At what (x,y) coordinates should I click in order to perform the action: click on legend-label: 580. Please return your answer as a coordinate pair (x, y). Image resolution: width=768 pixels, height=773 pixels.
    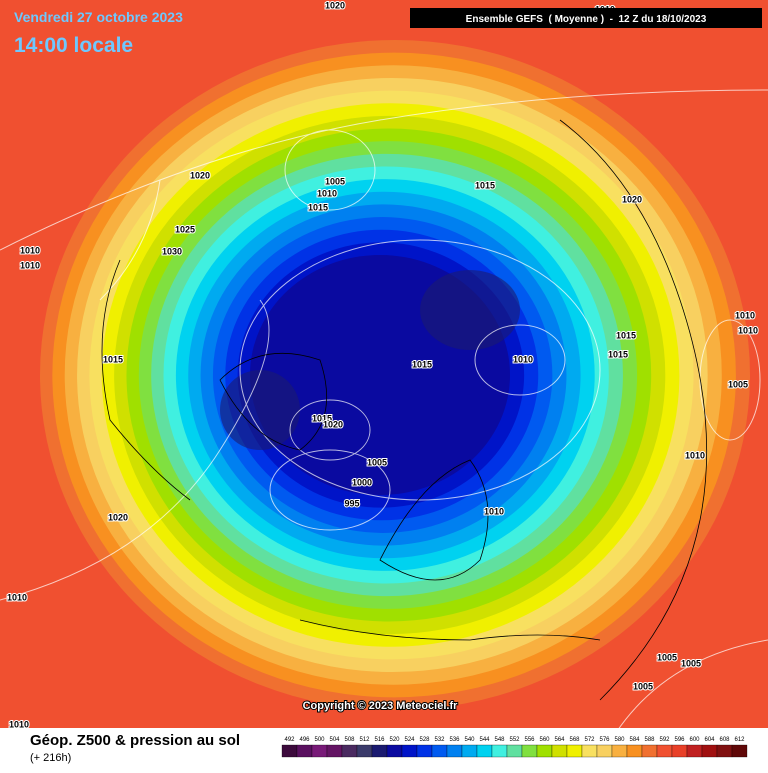
    Looking at the image, I should click on (619, 740).